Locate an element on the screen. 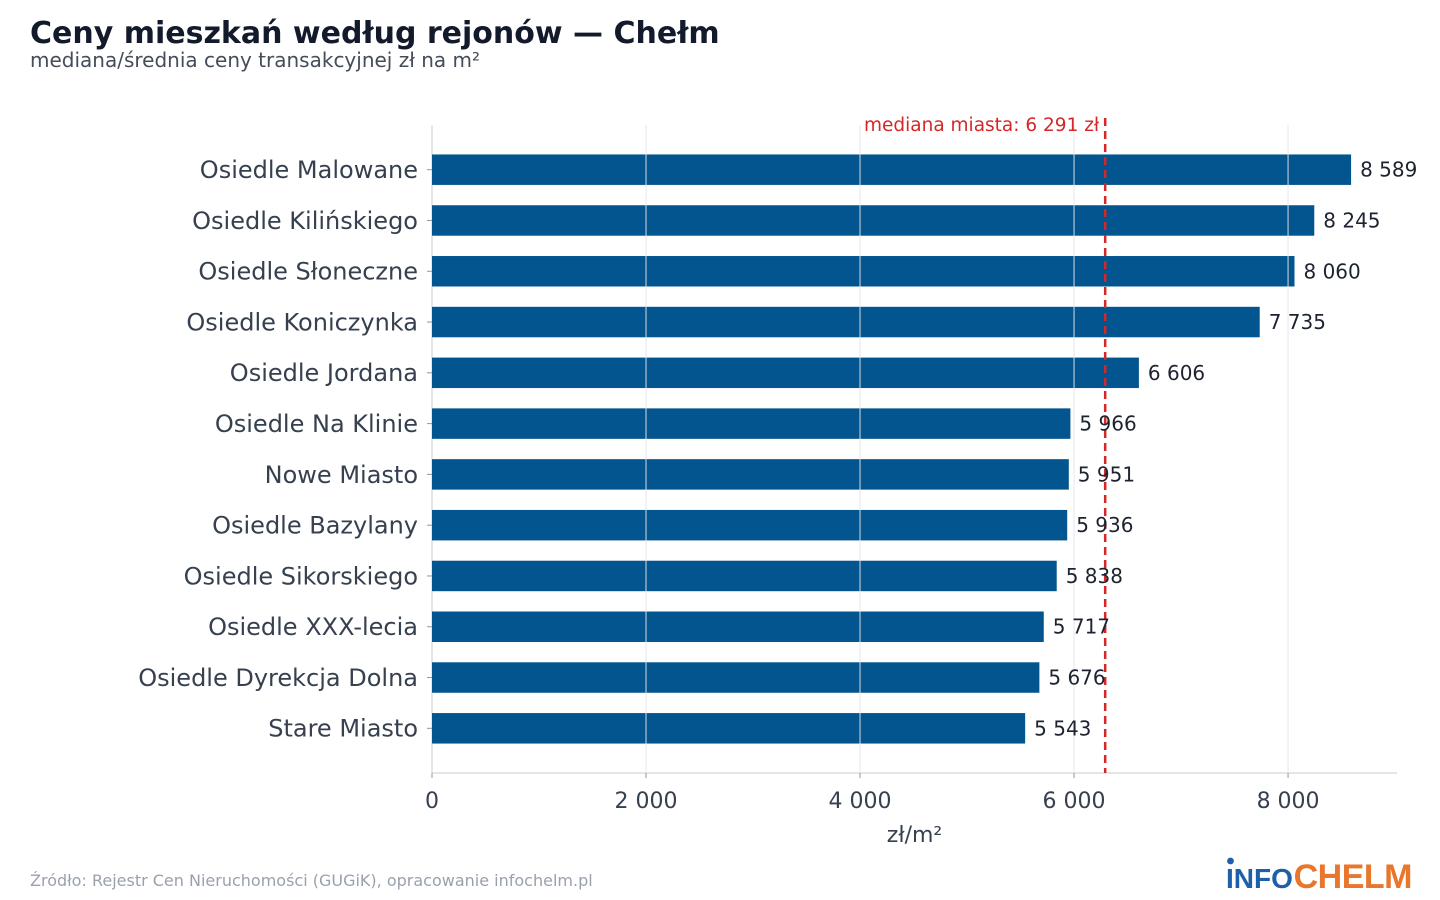  category-label-osiedle-malowane: Osiedle Malowane is located at coordinates (309, 170).